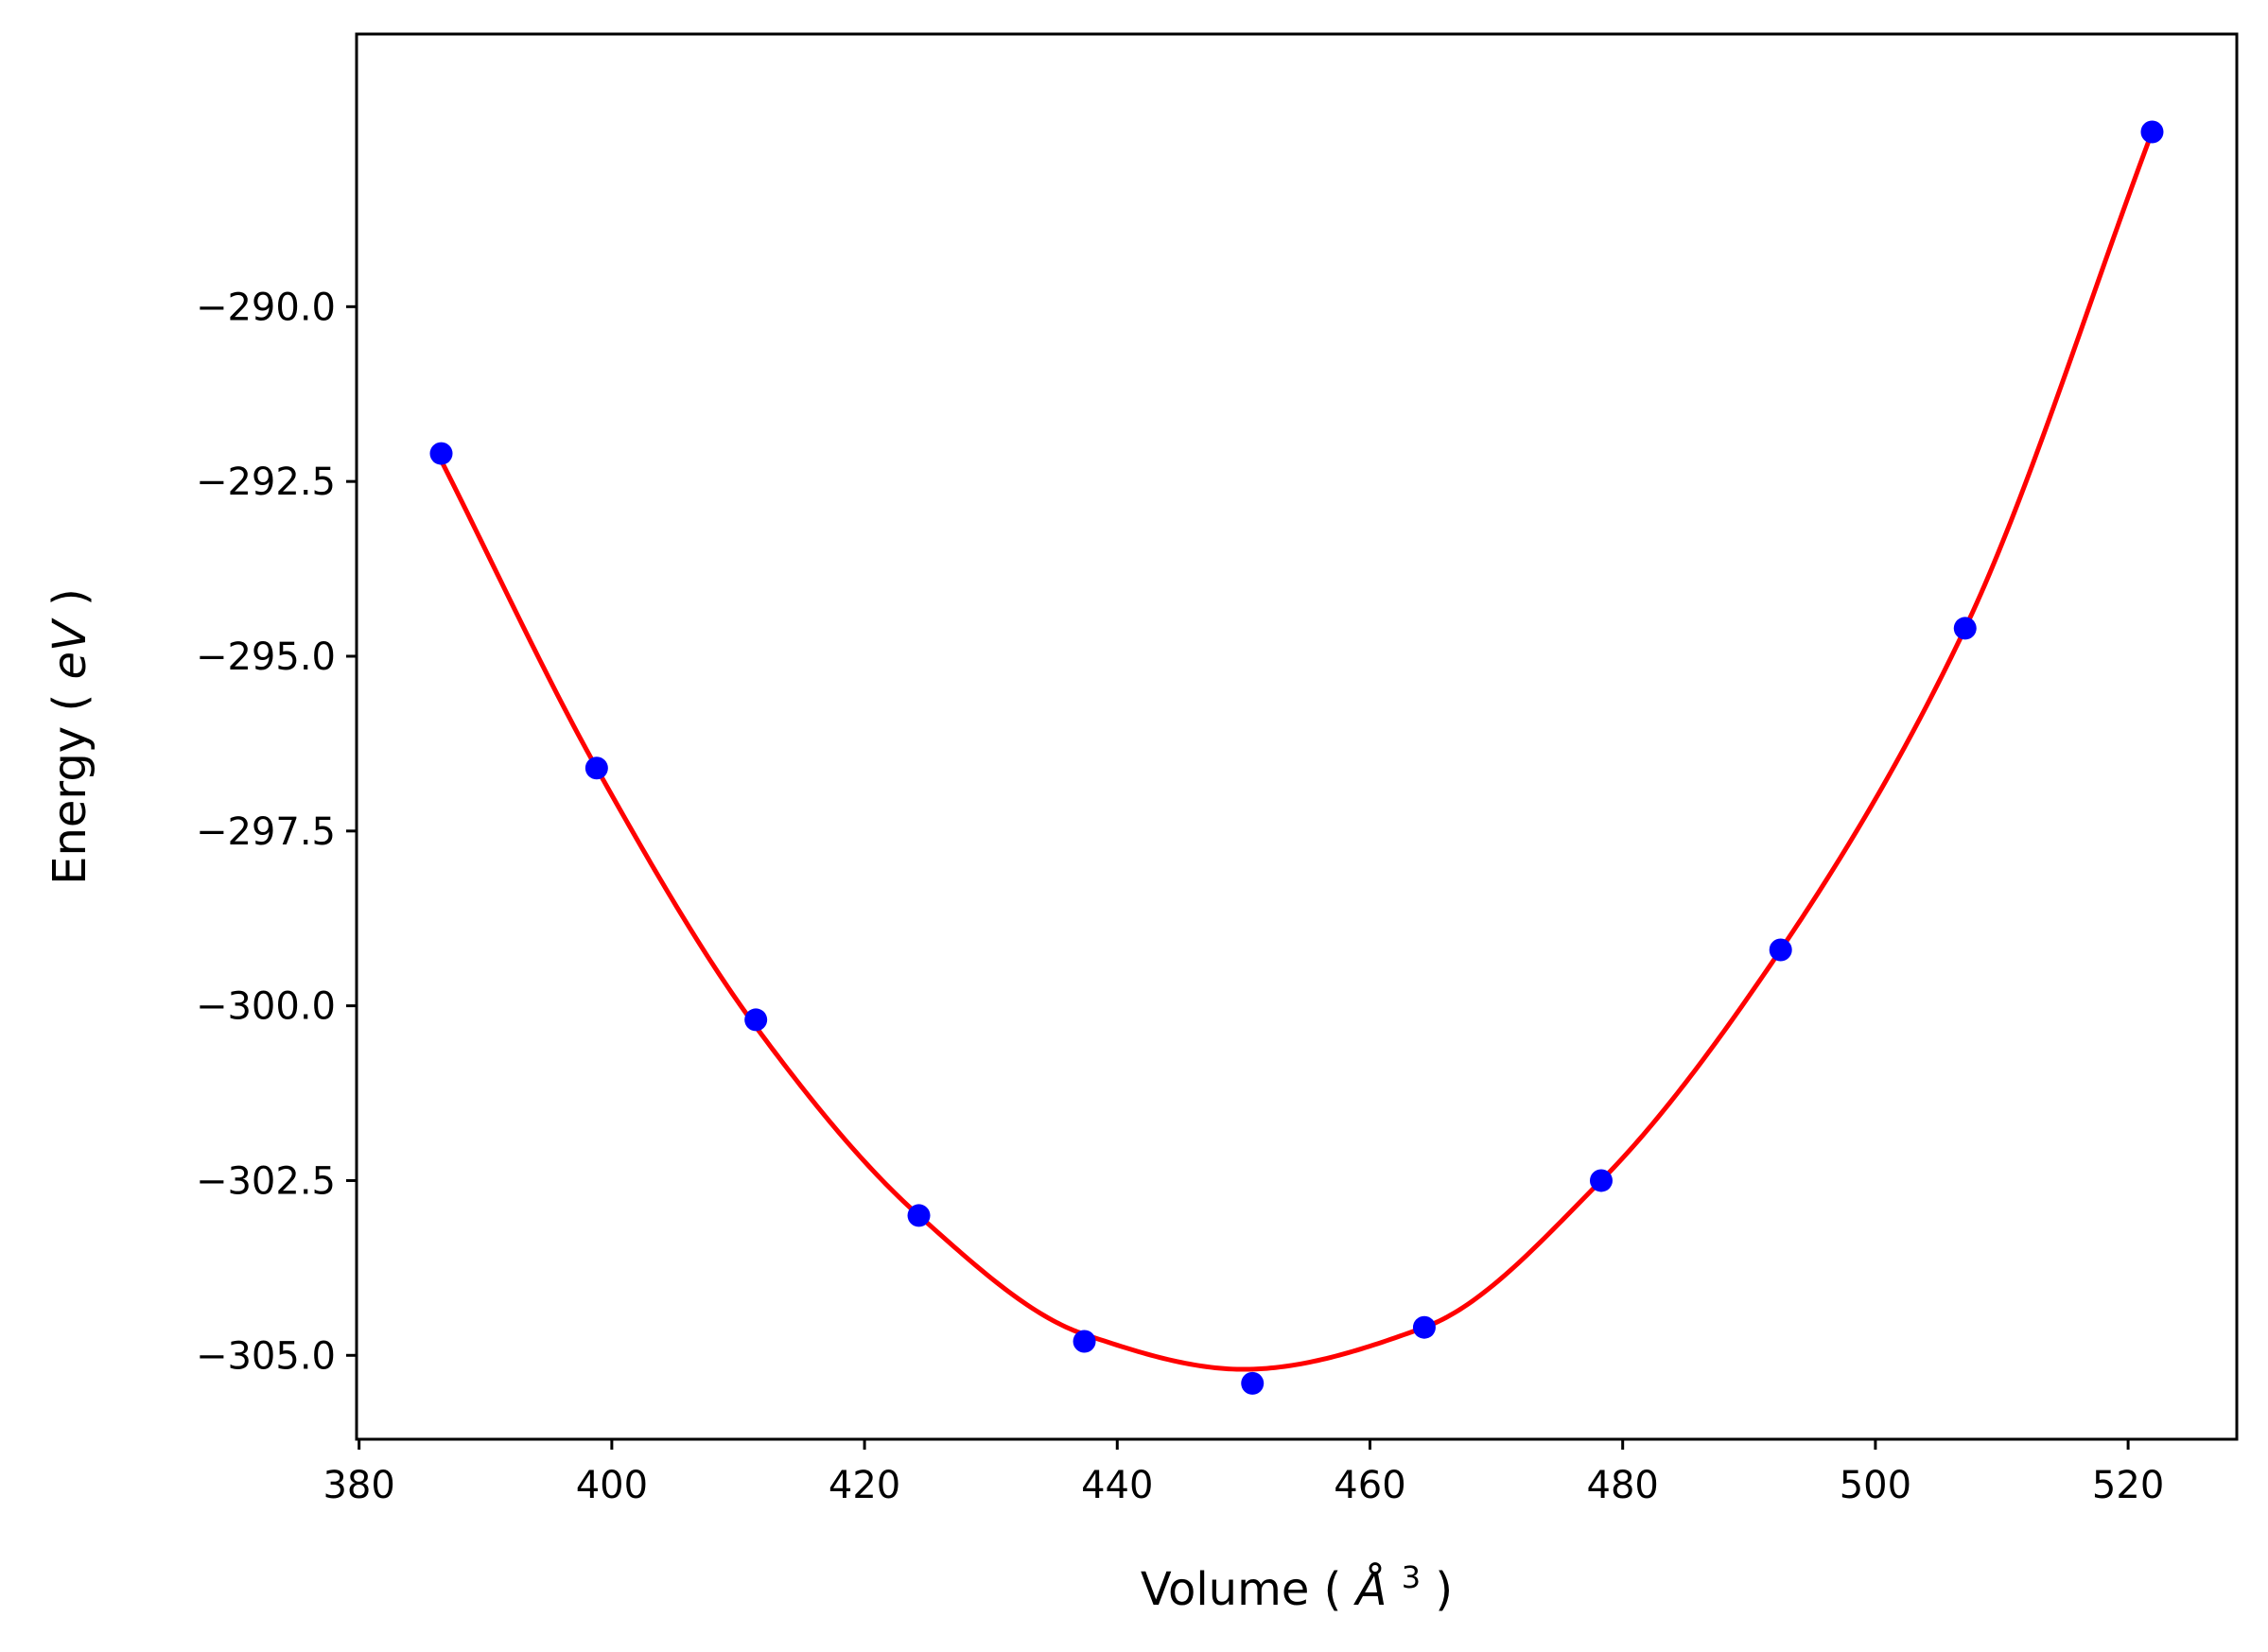 Image resolution: width=2268 pixels, height=1652 pixels. Describe the element at coordinates (864, 1486) in the screenshot. I see `x-tick-label: 420` at that location.